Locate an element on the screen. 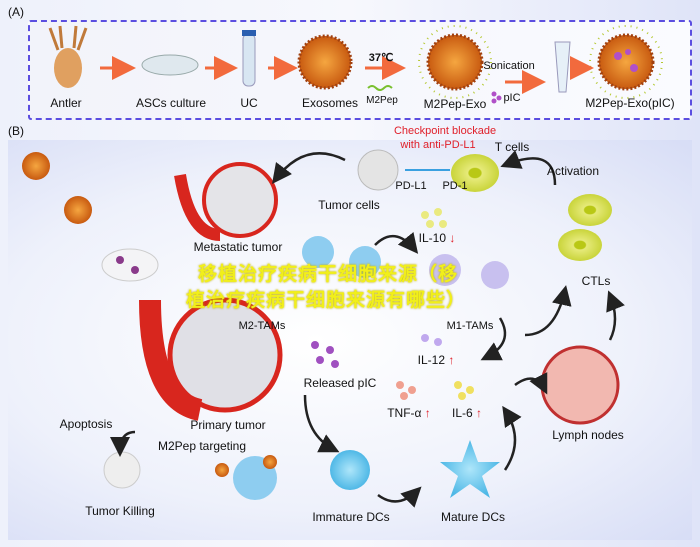 Image resolution: width=700 pixels, height=547 pixels. il6-label: IL-6 ↑ is located at coordinates (467, 413).